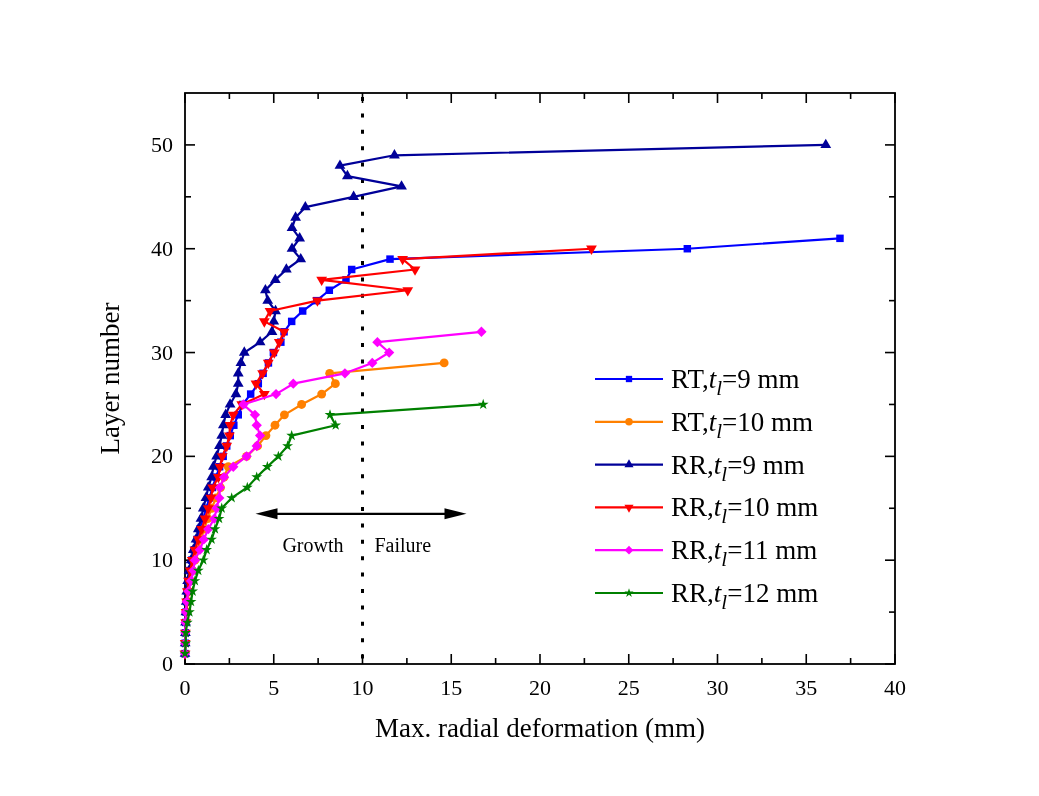 This screenshot has height=796, width=1039. Describe the element at coordinates (744, 553) in the screenshot. I see `legend-label: RR,t$_{l}$=11 mm` at that location.